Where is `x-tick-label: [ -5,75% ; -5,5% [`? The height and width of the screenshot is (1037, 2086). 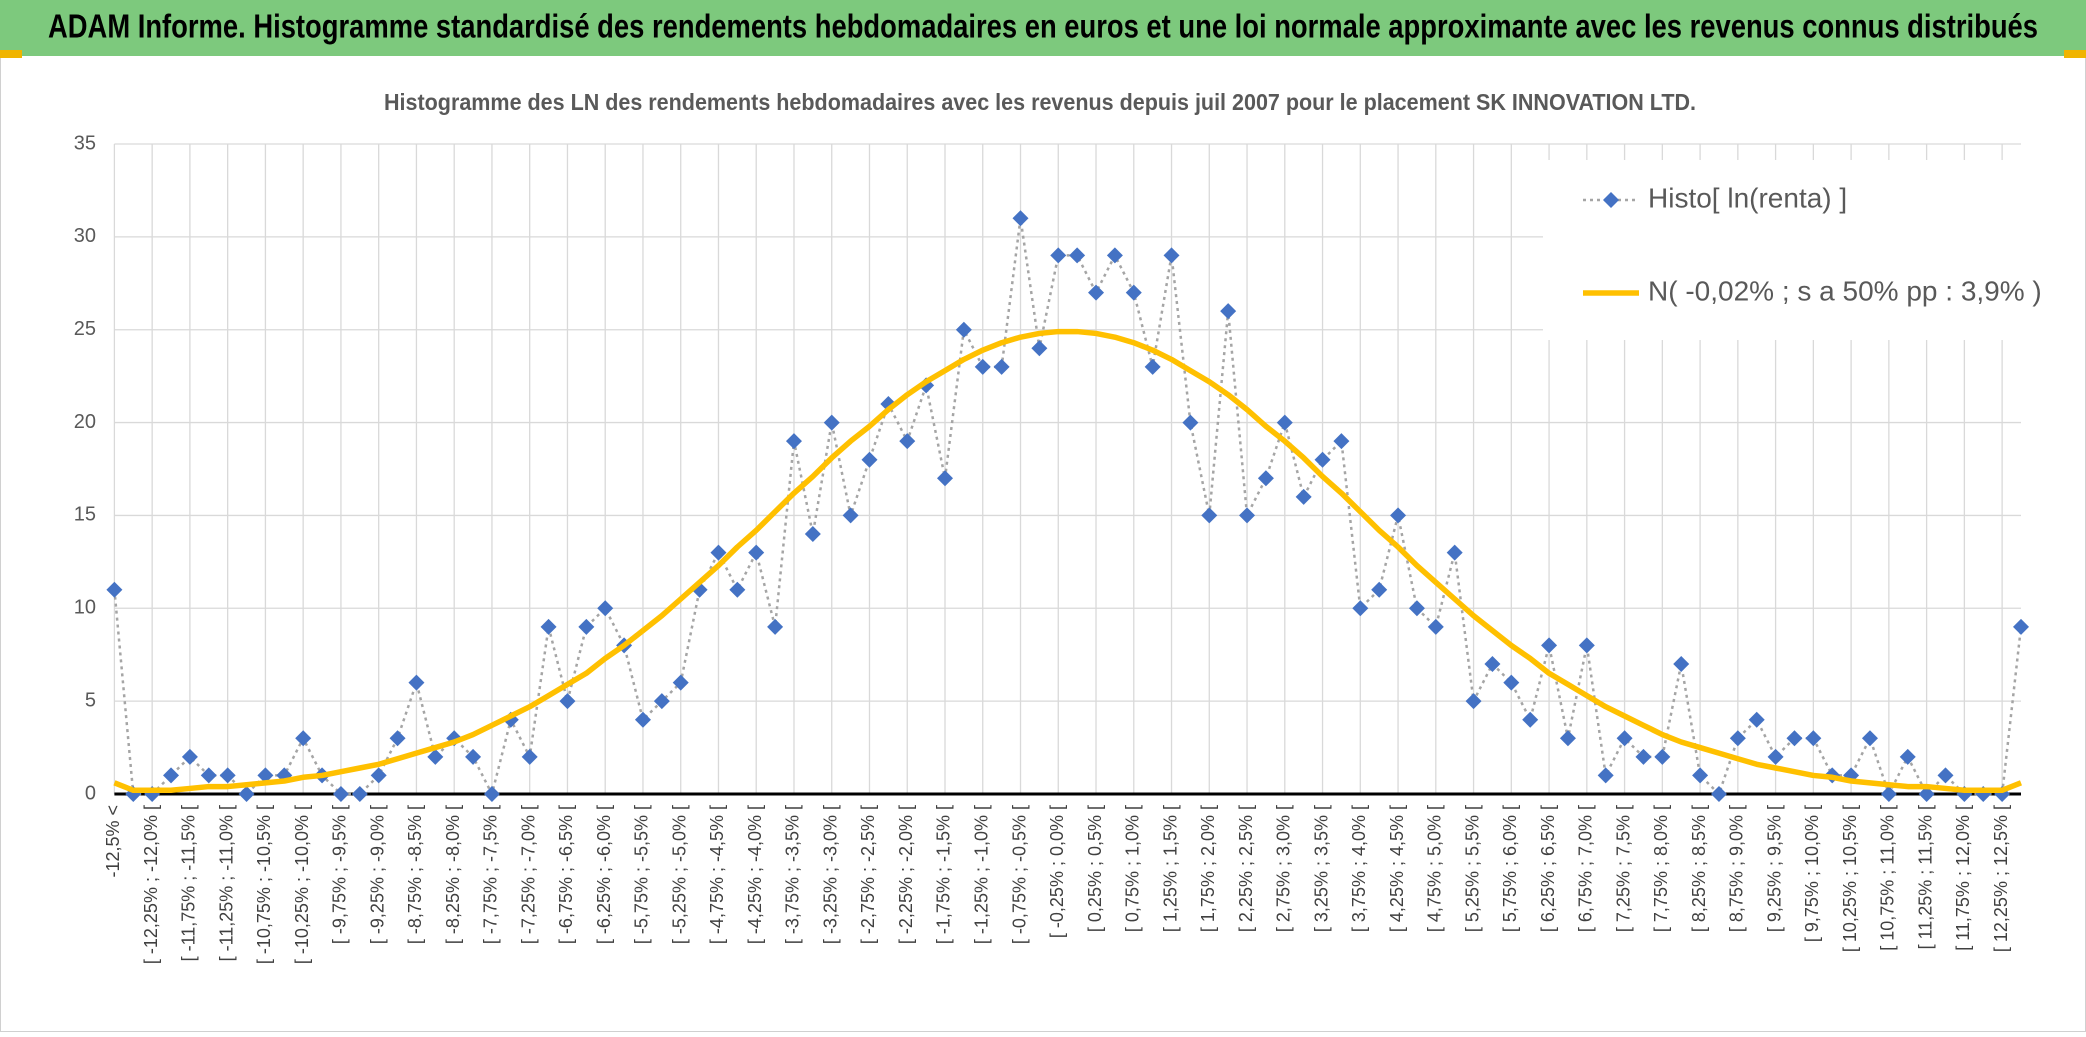 x-tick-label: [ -5,75% ; -5,5% [ is located at coordinates (642, 874).